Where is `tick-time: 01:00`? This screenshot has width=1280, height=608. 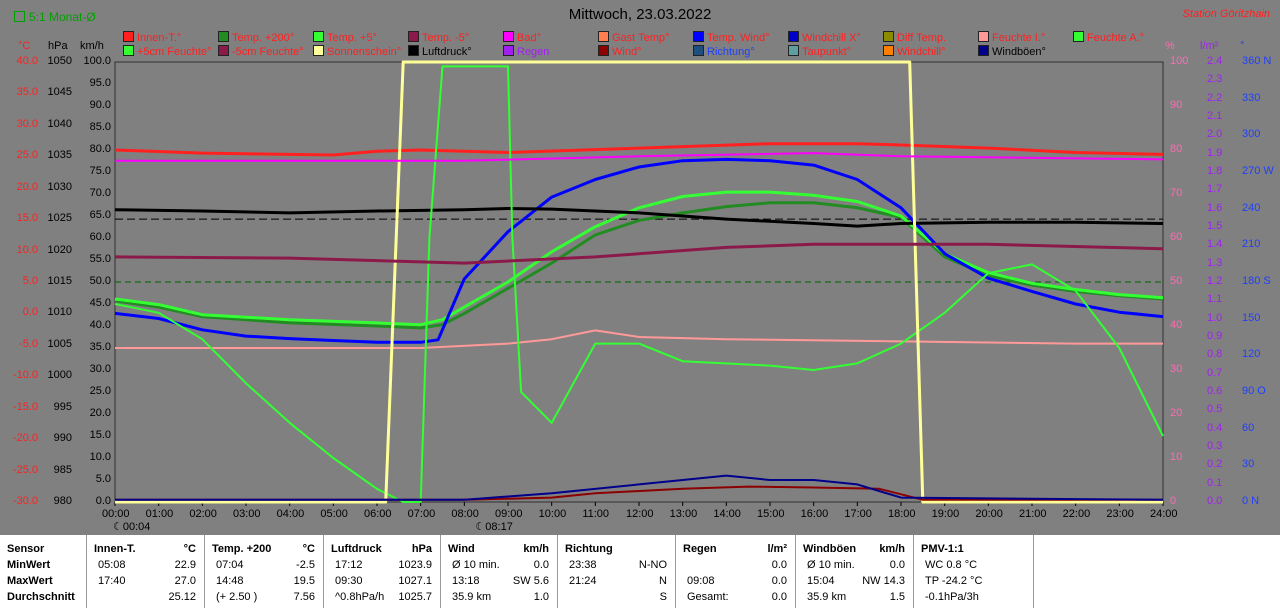 tick-time: 01:00 is located at coordinates (159, 514).